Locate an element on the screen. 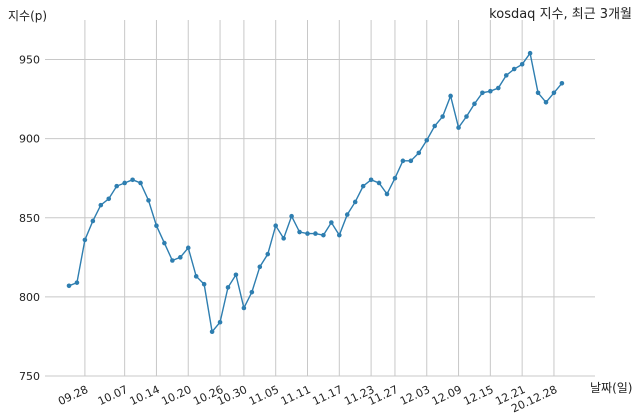  y-axis-label: 지수(p) is located at coordinates (27, 16).